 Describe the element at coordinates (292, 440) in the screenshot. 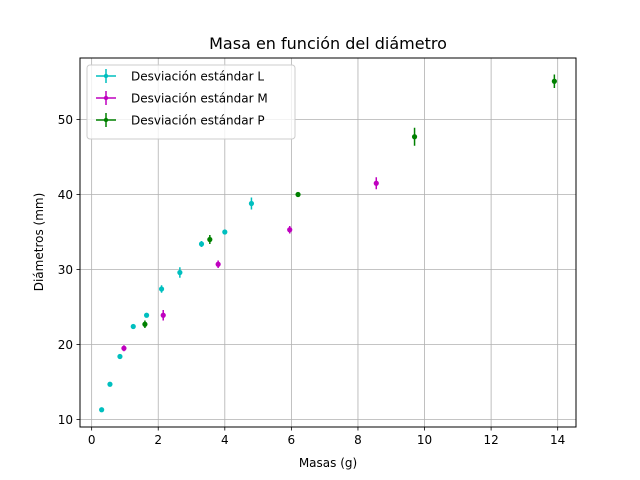

I see `x-tick-label: 6` at that location.